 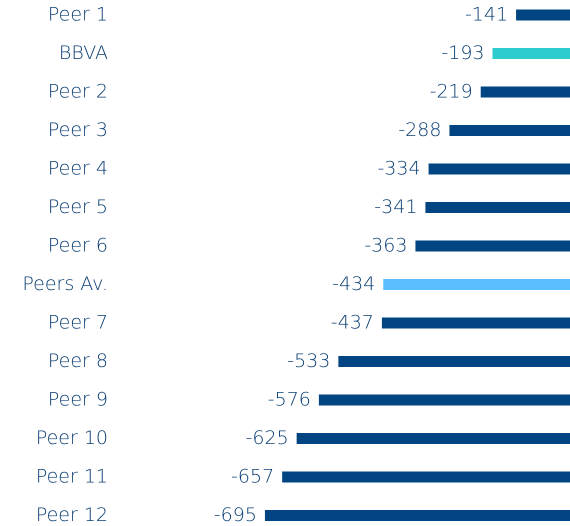 I want to click on value-label: -363, so click(x=385, y=246).